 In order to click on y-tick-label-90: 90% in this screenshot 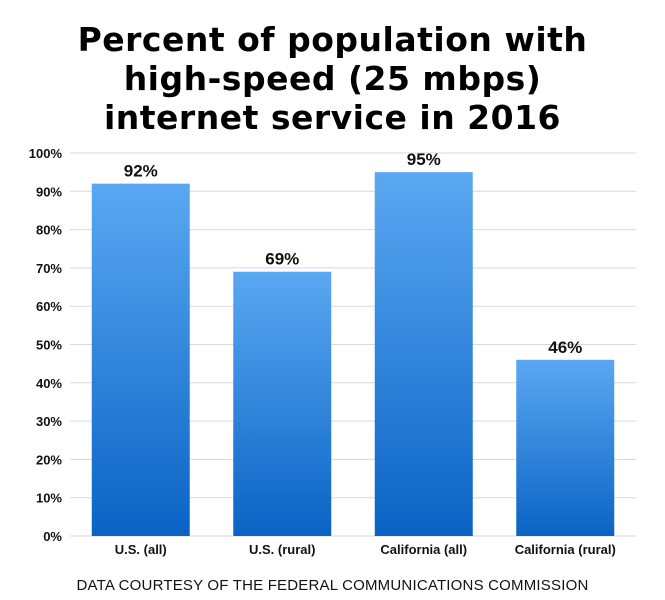, I will do `click(49, 191)`.